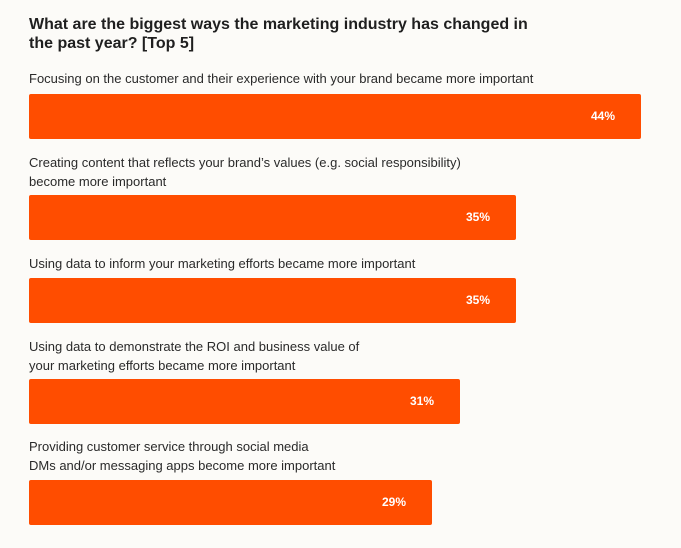 The width and height of the screenshot is (681, 548). I want to click on bar-1: 44%, so click(335, 116).